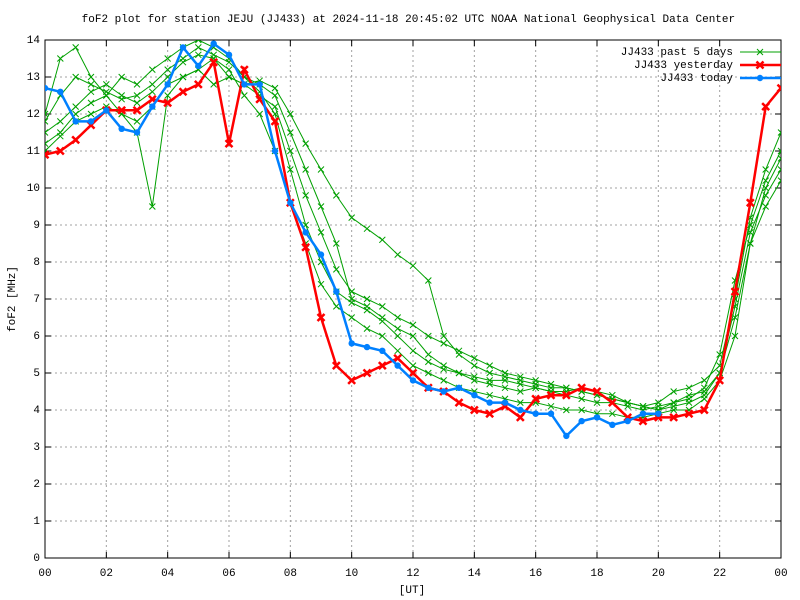 This screenshot has width=800, height=600. What do you see at coordinates (228, 574) in the screenshot?
I see `x-tick-label: 06` at bounding box center [228, 574].